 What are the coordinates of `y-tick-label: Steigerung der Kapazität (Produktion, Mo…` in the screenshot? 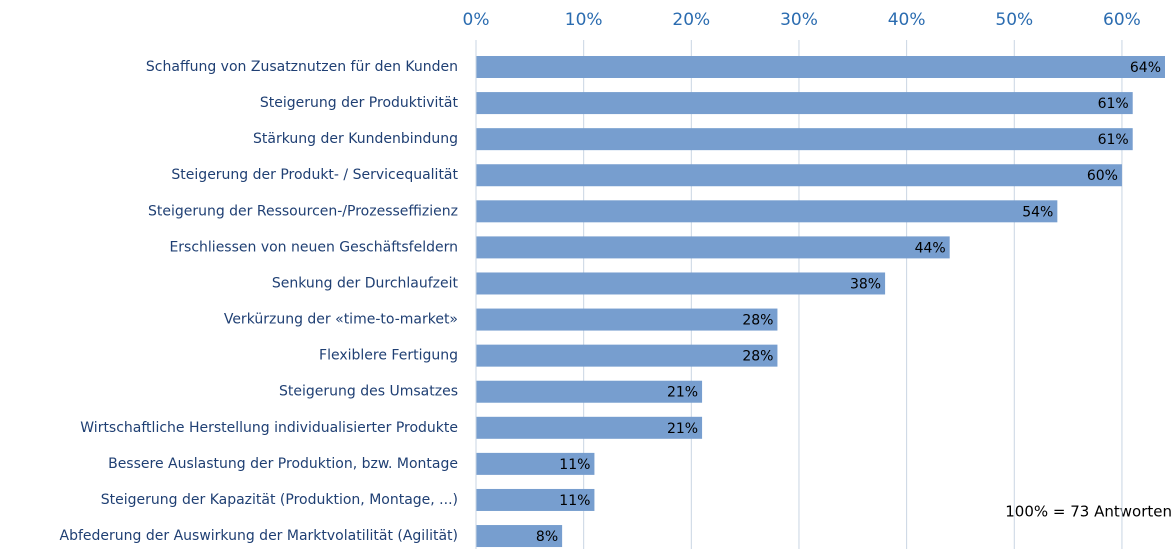 It's located at (279, 500).